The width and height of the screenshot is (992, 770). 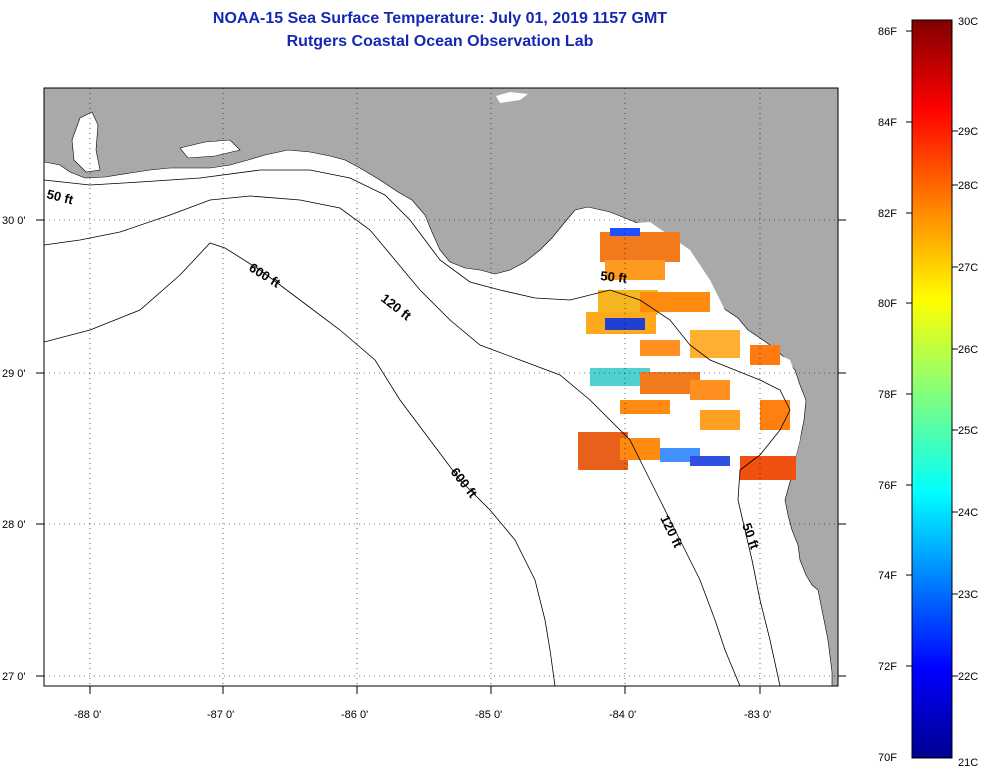 What do you see at coordinates (14, 677) in the screenshot?
I see `lat-label-27: 27 0'` at bounding box center [14, 677].